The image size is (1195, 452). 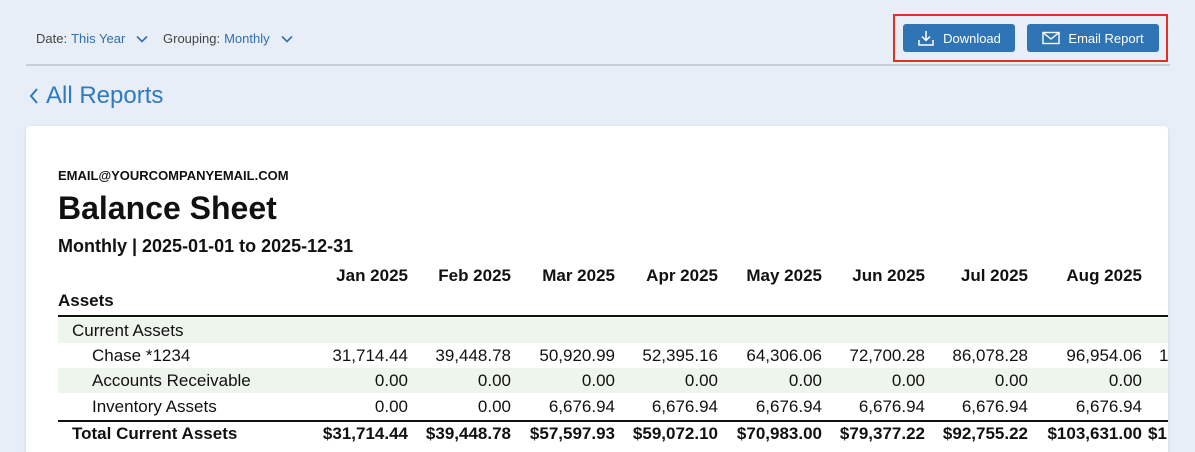 I want to click on row-label: Current Assets, so click(x=128, y=330).